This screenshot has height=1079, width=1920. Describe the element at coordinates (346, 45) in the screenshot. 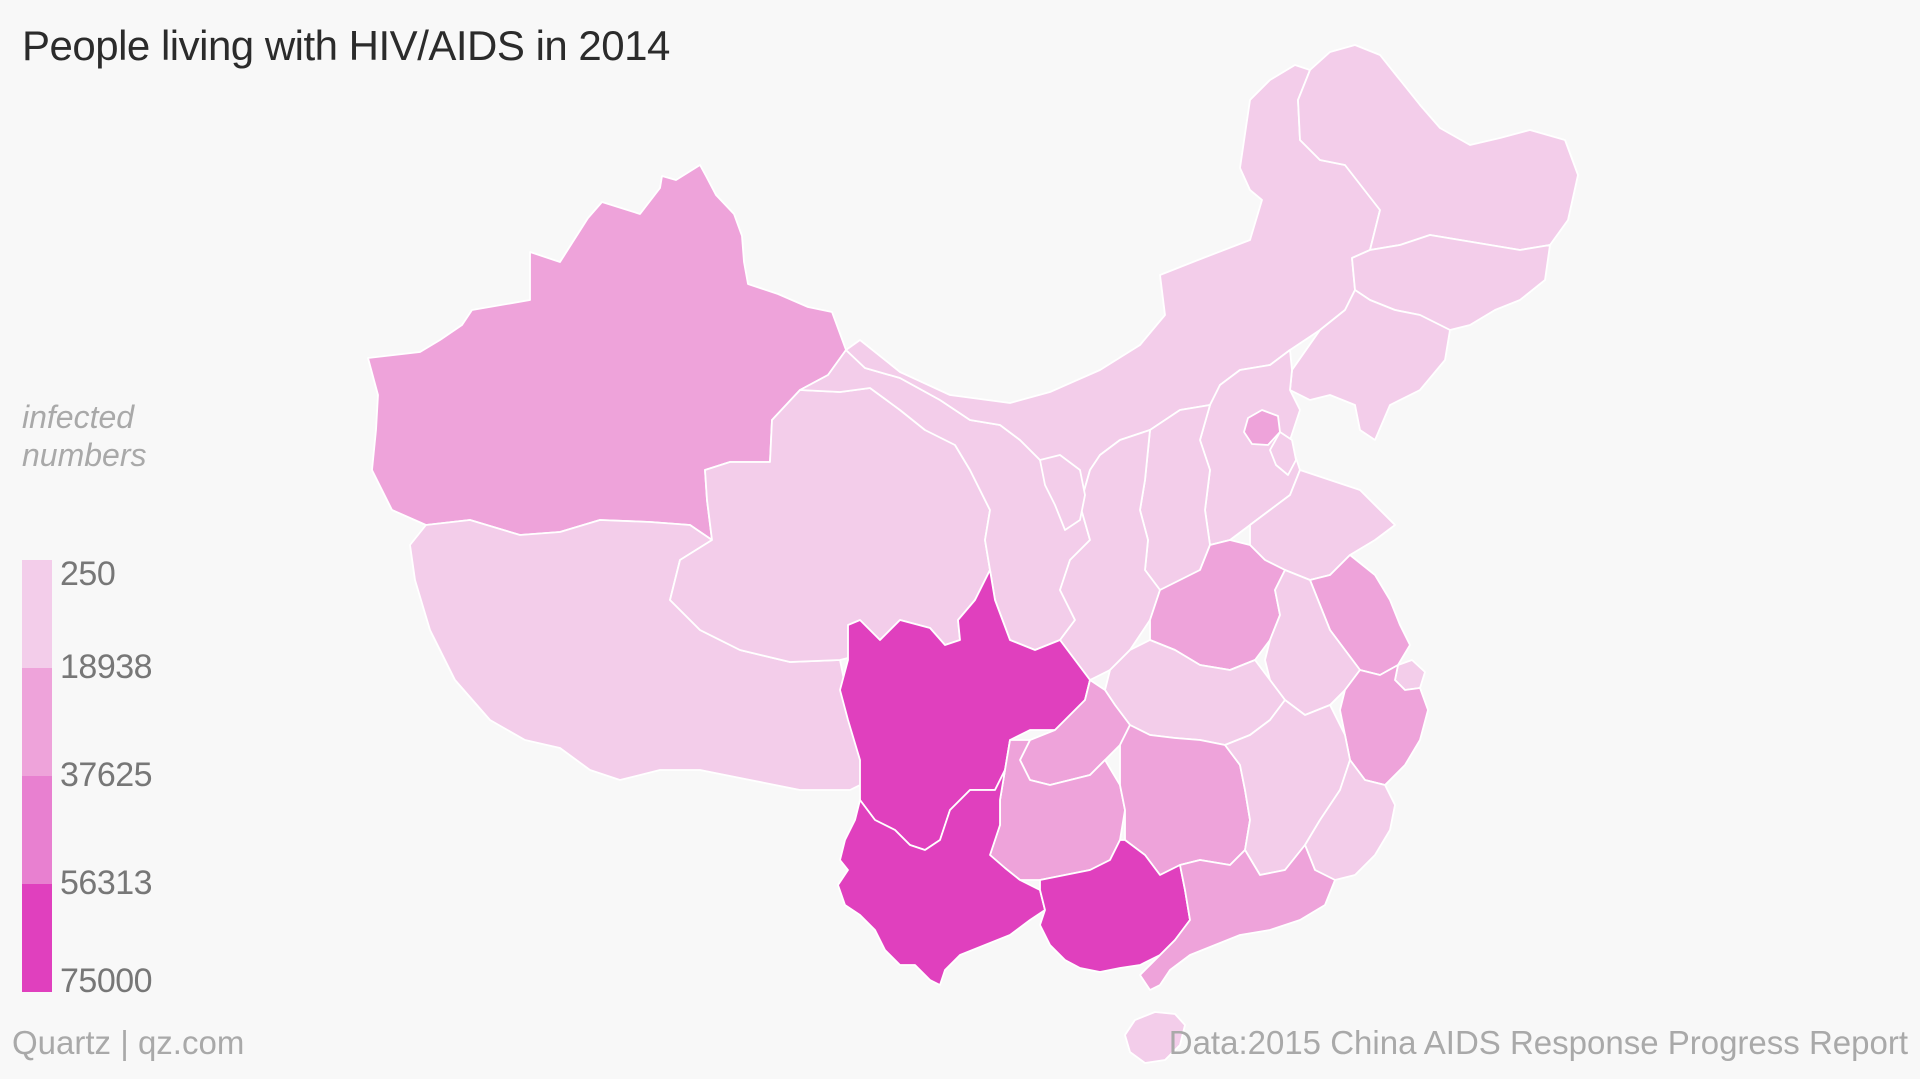

I see `chart-title: People living with HIV/AIDS in 2014` at that location.